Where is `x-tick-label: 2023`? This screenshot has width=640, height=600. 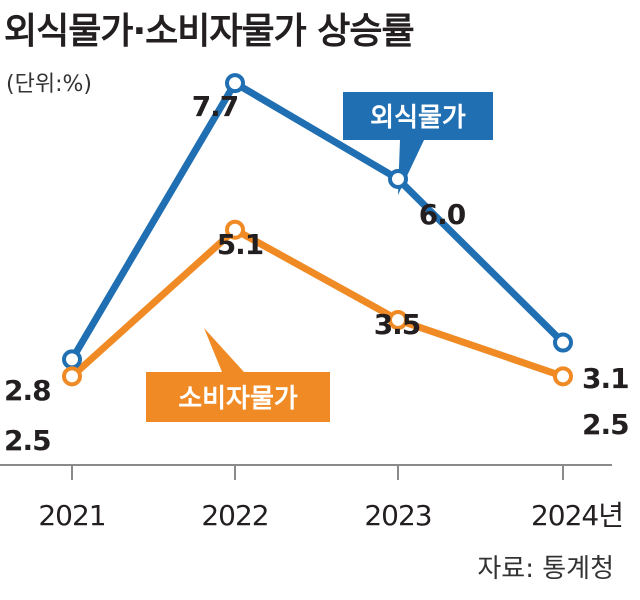
x-tick-label: 2023 is located at coordinates (397, 515).